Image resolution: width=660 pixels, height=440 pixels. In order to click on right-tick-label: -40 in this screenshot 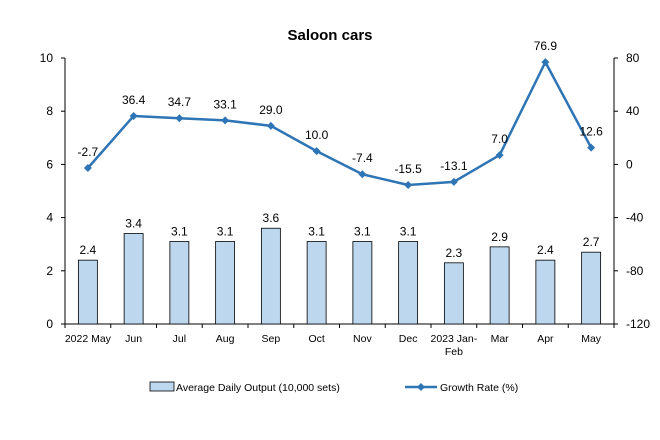, I will do `click(635, 218)`.